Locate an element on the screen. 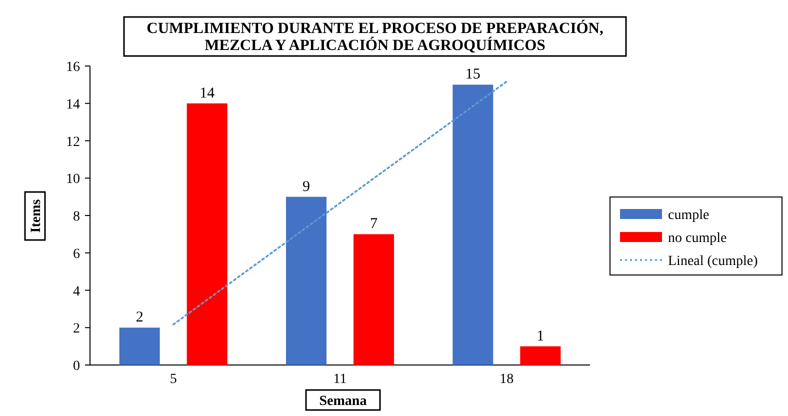 This screenshot has height=416, width=788. y-tick-label: 4 is located at coordinates (76, 292).